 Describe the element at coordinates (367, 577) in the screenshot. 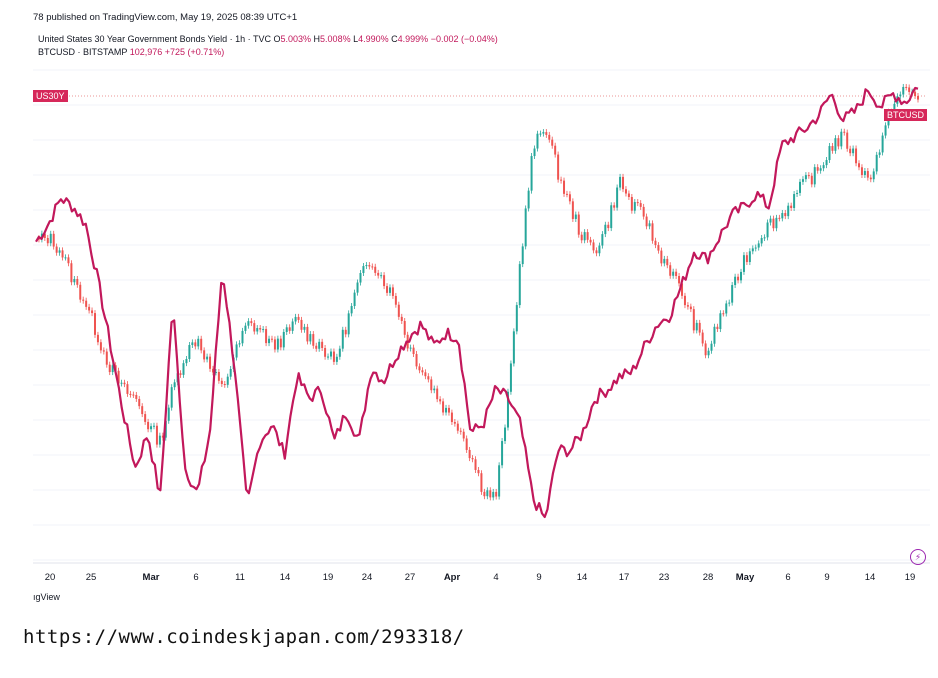

I see `x-tick-label: 24` at that location.